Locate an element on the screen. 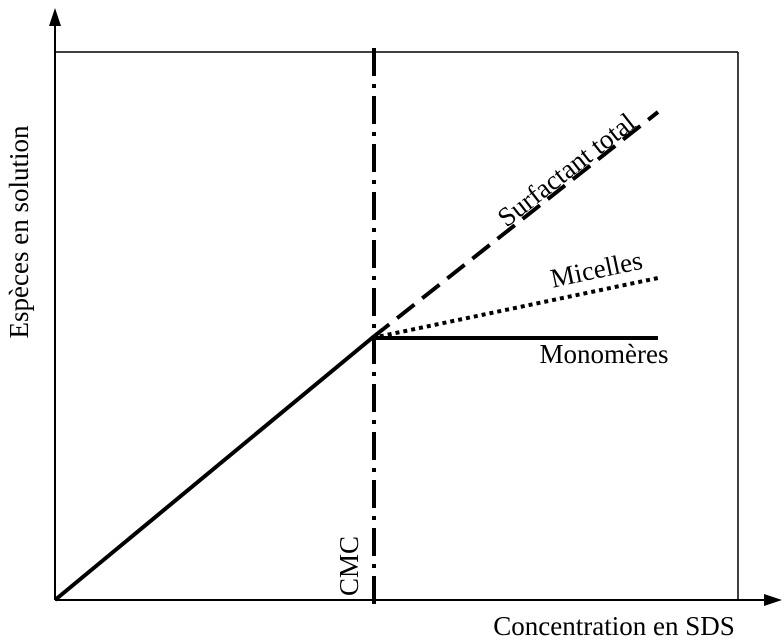 The width and height of the screenshot is (784, 643). micelle-curve is located at coordinates (515, 308).